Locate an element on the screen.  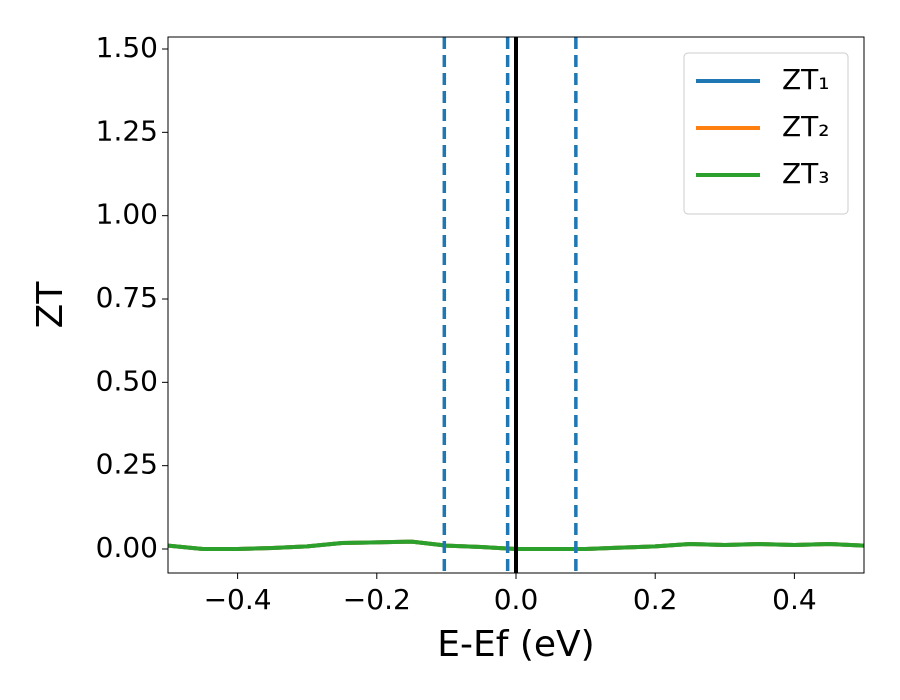
x-tick-label: 0.0 is located at coordinates (516, 599).